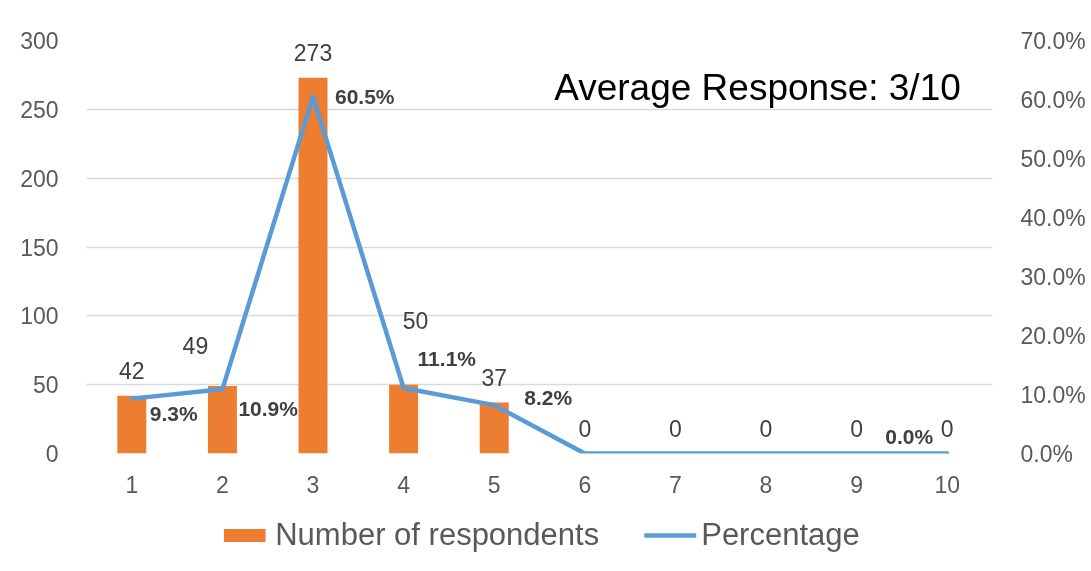  Describe the element at coordinates (856, 484) in the screenshot. I see `x-tick-label: 9` at that location.